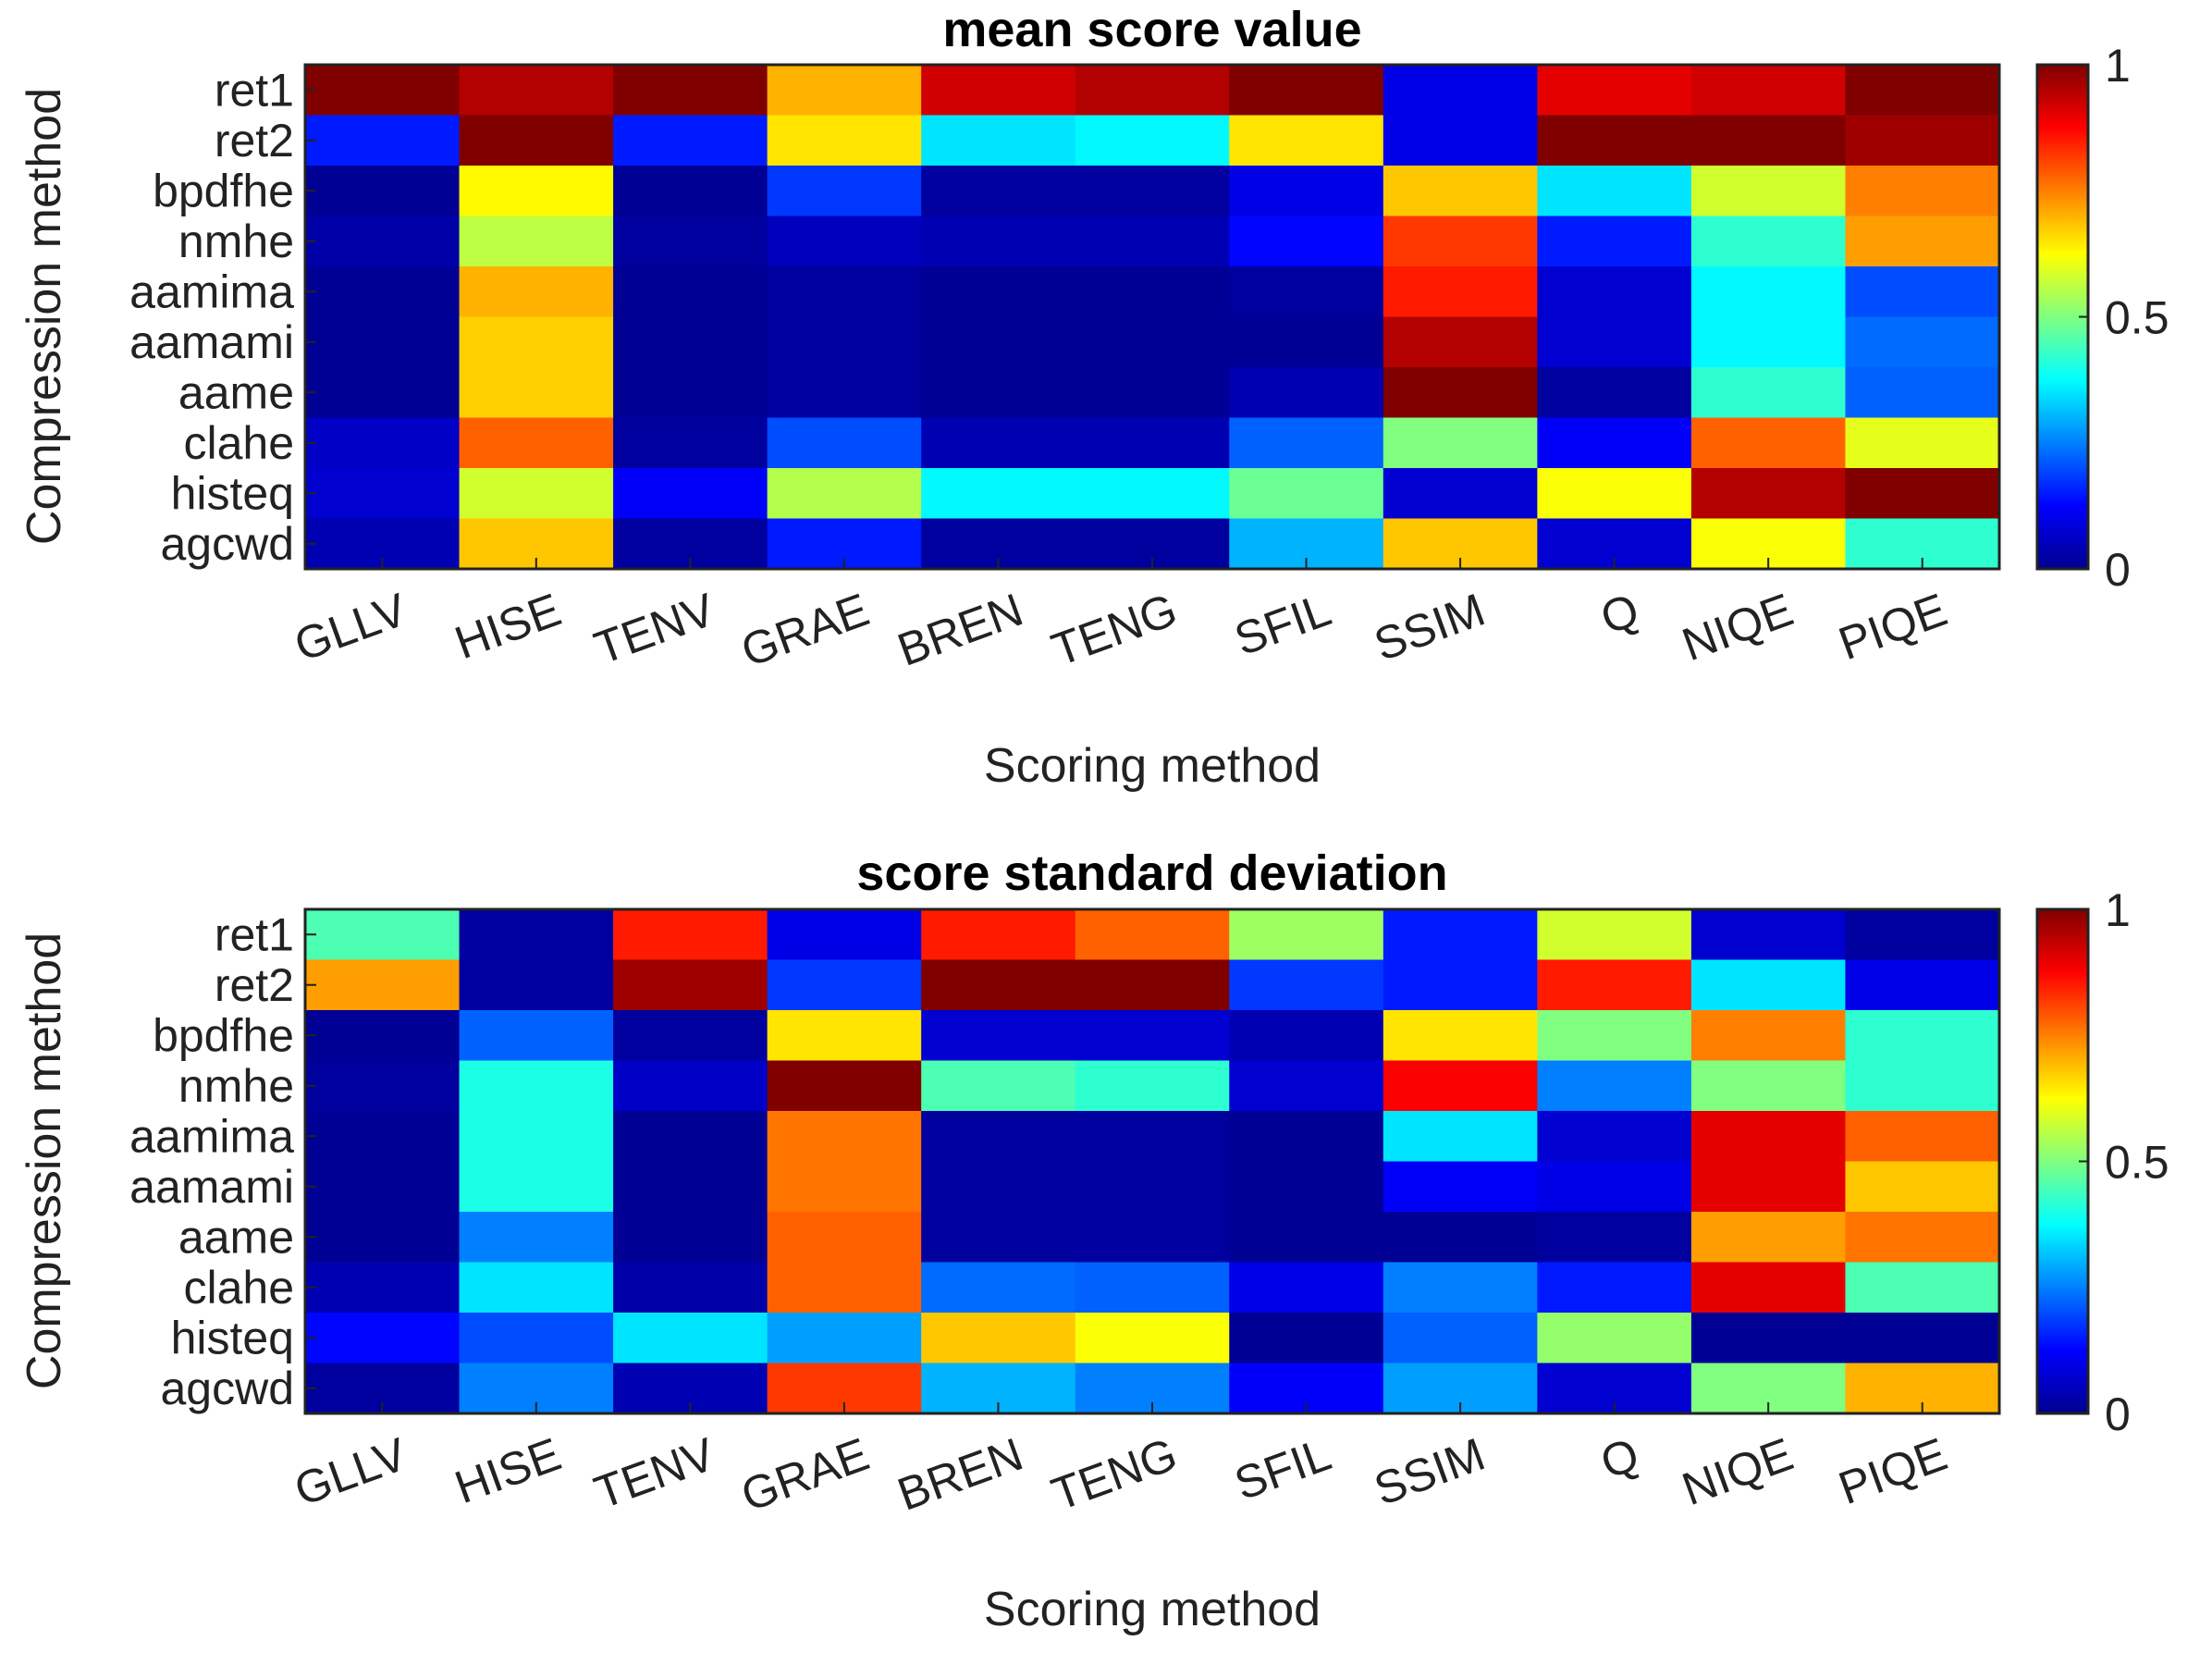  I want to click on colorbar-ticks: 00.51, so click(2124, 318).